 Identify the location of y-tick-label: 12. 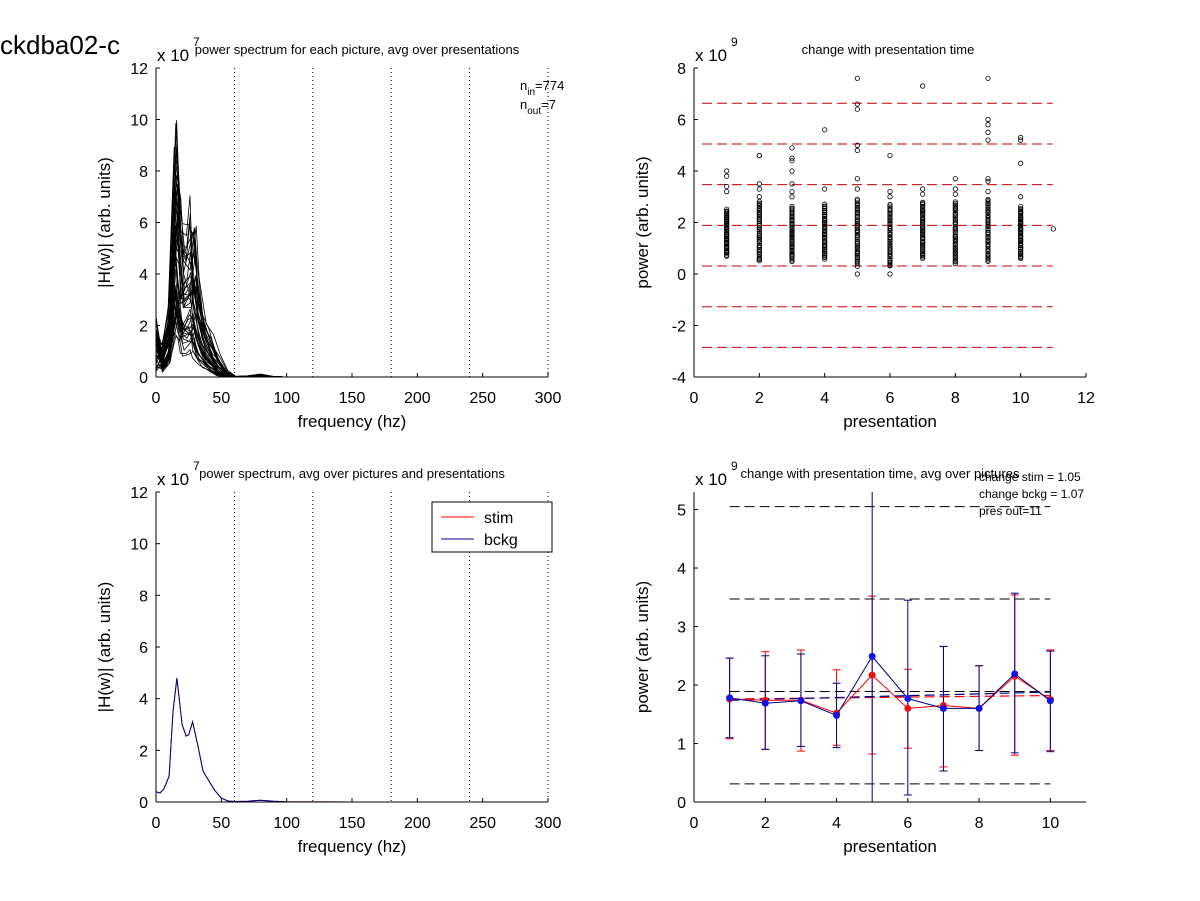
(139, 493).